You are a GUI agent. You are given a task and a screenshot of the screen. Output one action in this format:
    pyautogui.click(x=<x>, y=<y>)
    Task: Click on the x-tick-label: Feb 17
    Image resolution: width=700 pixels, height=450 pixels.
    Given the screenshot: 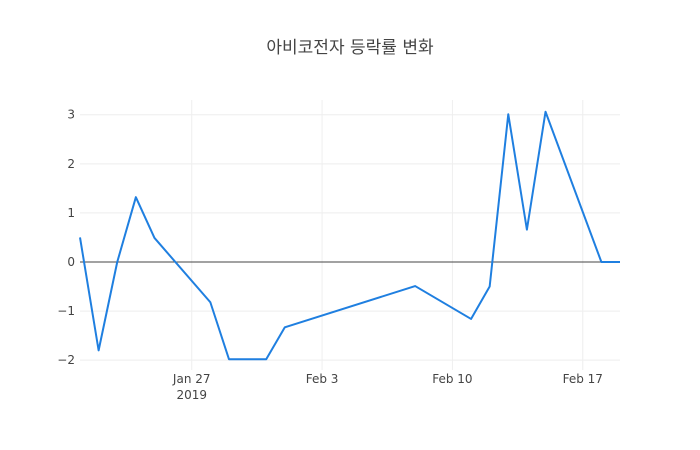 What is the action you would take?
    pyautogui.click(x=583, y=379)
    